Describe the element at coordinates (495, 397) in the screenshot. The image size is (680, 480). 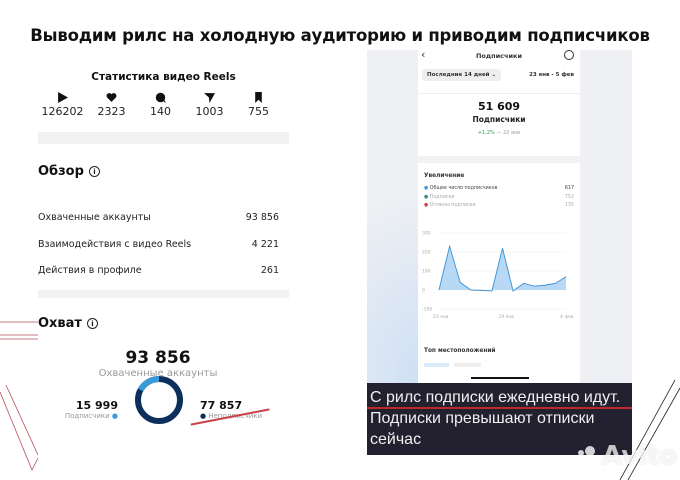
I see `caption-line-1: С рилс подписки ежедневно идут.` at that location.